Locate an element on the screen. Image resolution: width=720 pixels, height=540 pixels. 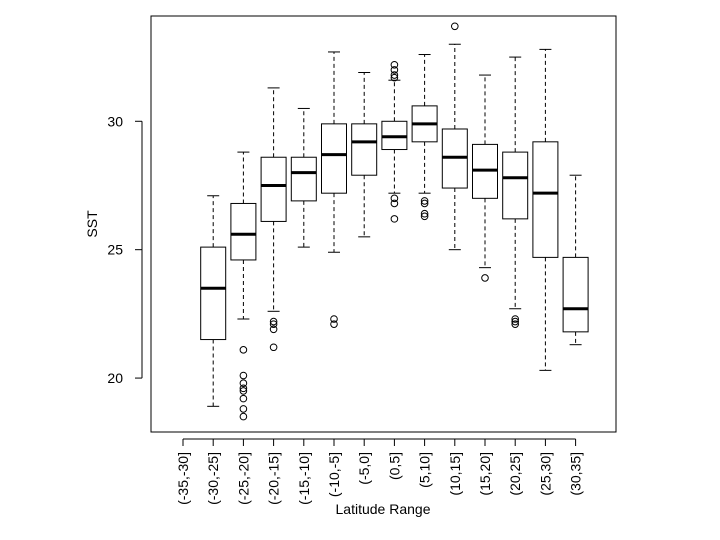
x-tick-label: (0,5] is located at coordinates (394, 466).